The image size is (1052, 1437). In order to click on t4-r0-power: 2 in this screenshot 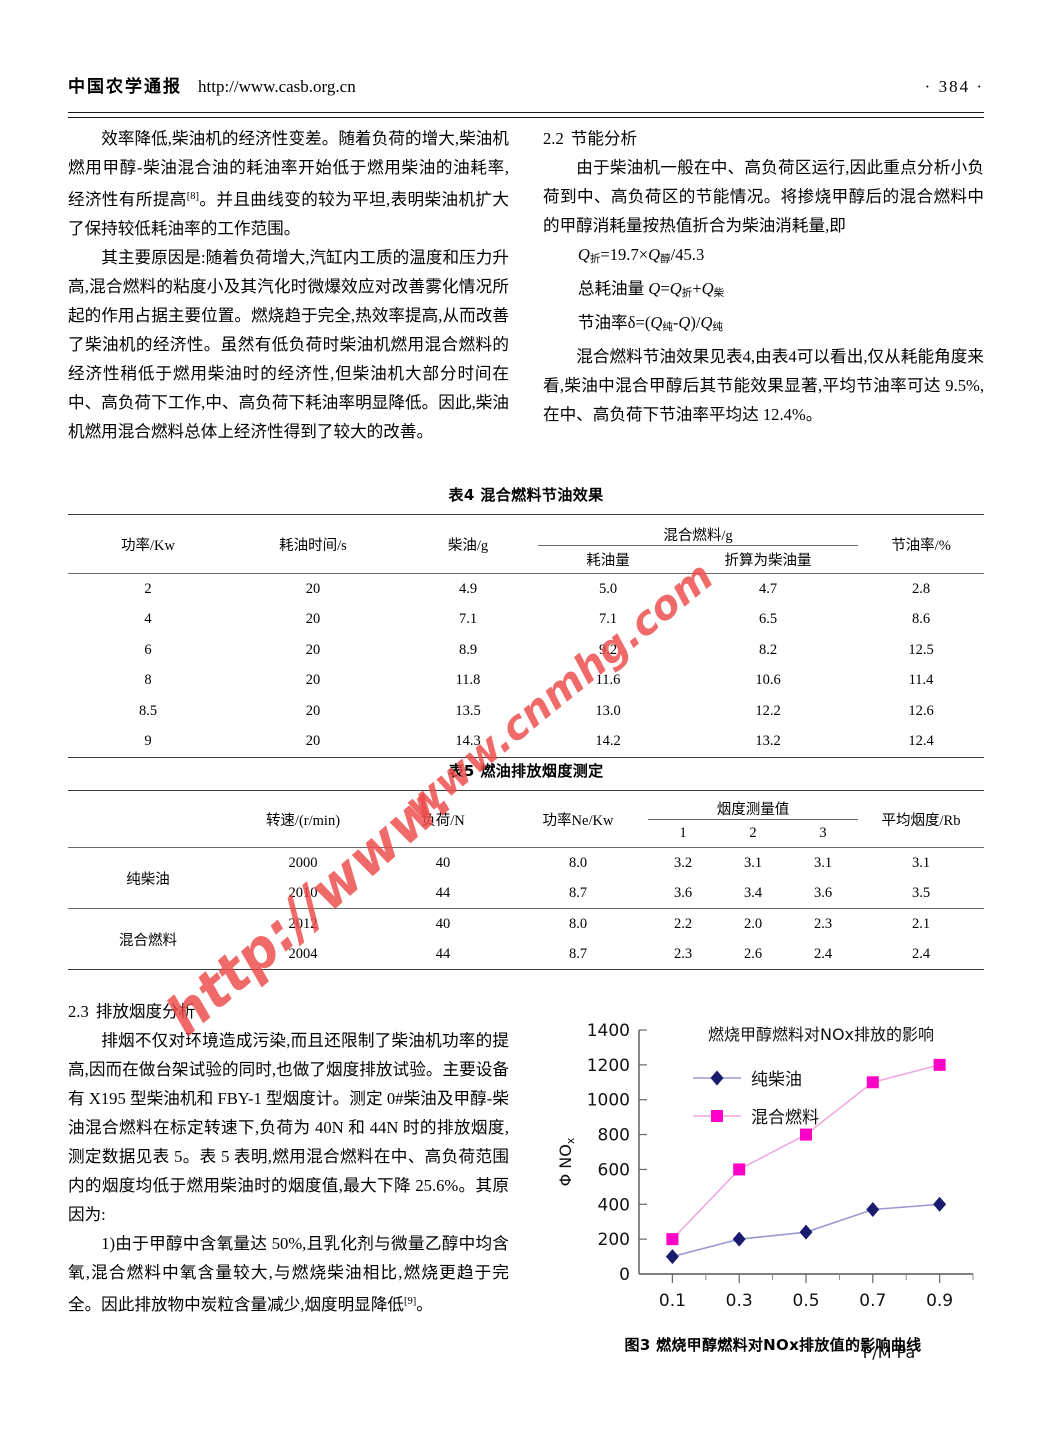, I will do `click(148, 588)`.